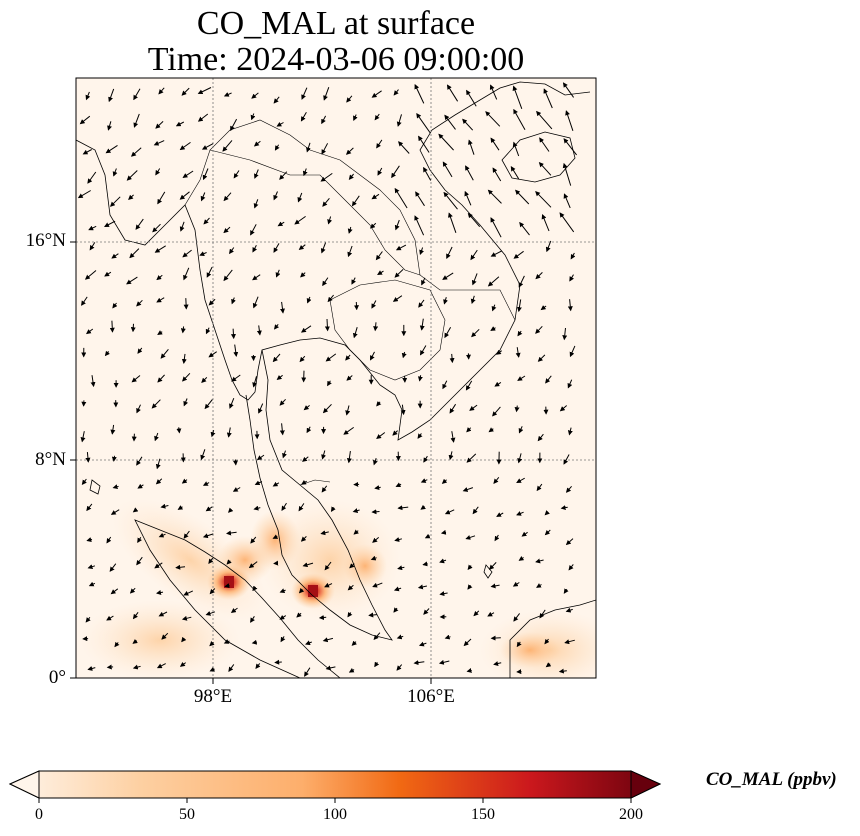 This screenshot has width=860, height=836. What do you see at coordinates (483, 814) in the screenshot?
I see `colorbar-tick-150: 150` at bounding box center [483, 814].